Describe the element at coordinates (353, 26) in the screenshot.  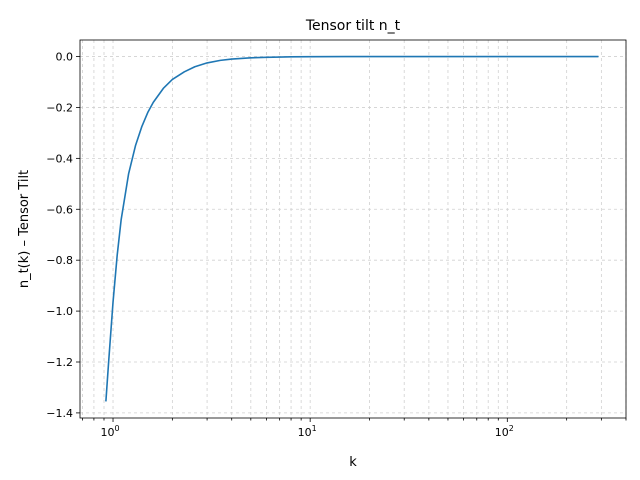
I see `chart-title: Tensor tilt n_t` at that location.